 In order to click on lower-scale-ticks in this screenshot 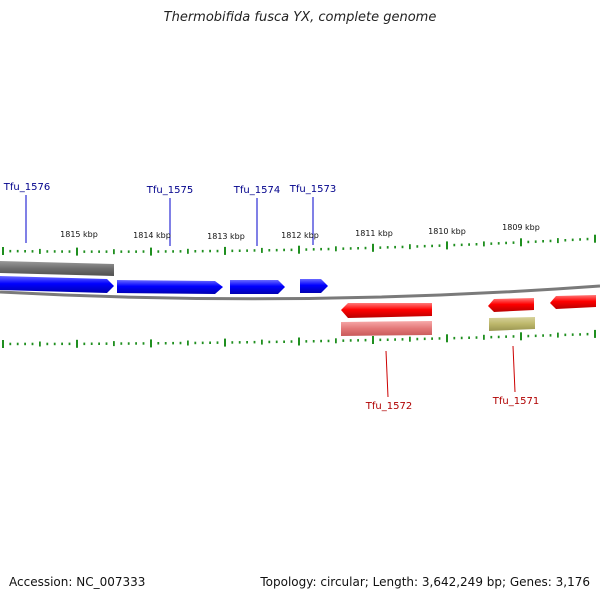, I will do `click(299, 338)`.